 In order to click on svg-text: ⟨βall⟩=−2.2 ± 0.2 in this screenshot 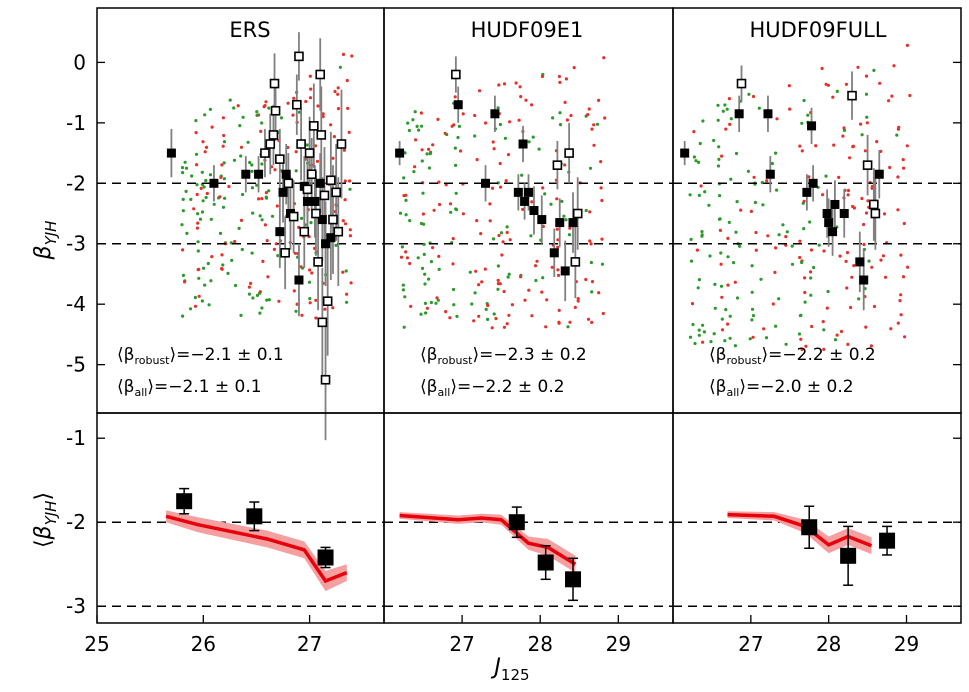, I will do `click(492, 388)`.